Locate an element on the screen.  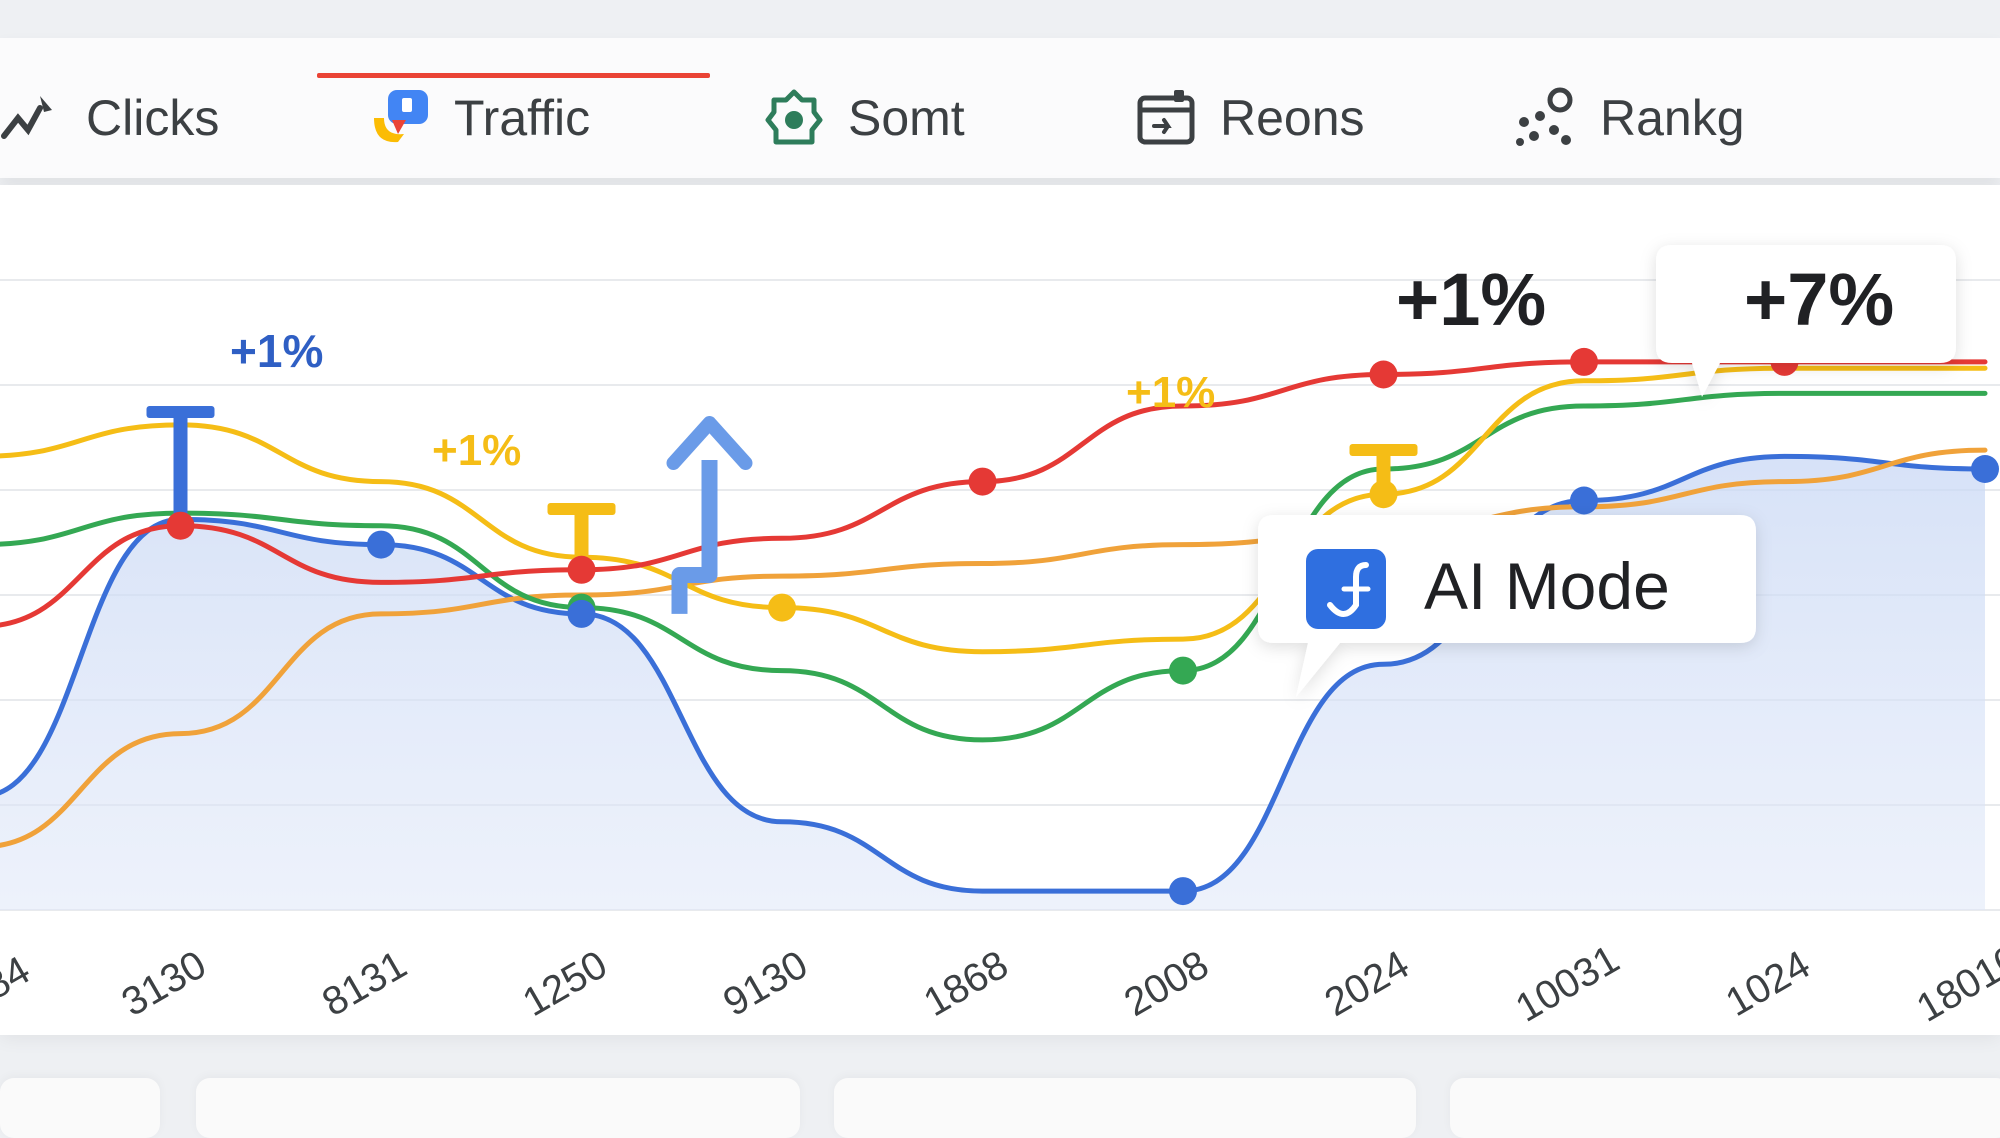
change-marker-yellow-left is located at coordinates (581, 539).